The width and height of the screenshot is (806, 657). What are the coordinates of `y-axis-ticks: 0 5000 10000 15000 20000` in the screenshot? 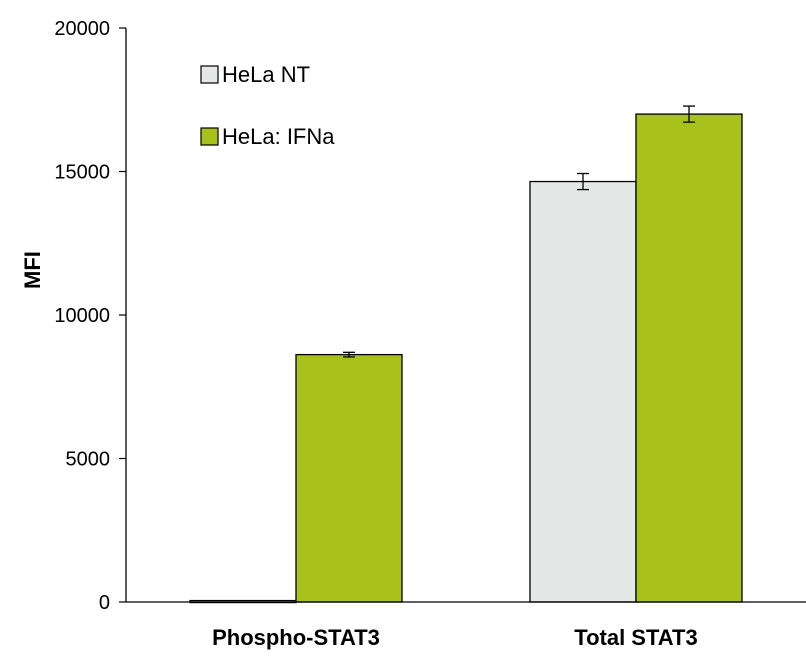 It's located at (90, 316).